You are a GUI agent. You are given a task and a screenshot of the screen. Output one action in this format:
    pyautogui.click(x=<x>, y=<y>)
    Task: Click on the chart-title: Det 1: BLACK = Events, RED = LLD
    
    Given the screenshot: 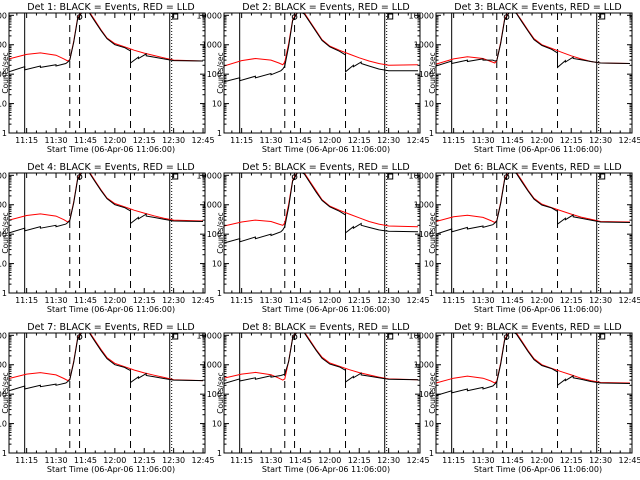 What is the action you would take?
    pyautogui.click(x=110, y=7)
    